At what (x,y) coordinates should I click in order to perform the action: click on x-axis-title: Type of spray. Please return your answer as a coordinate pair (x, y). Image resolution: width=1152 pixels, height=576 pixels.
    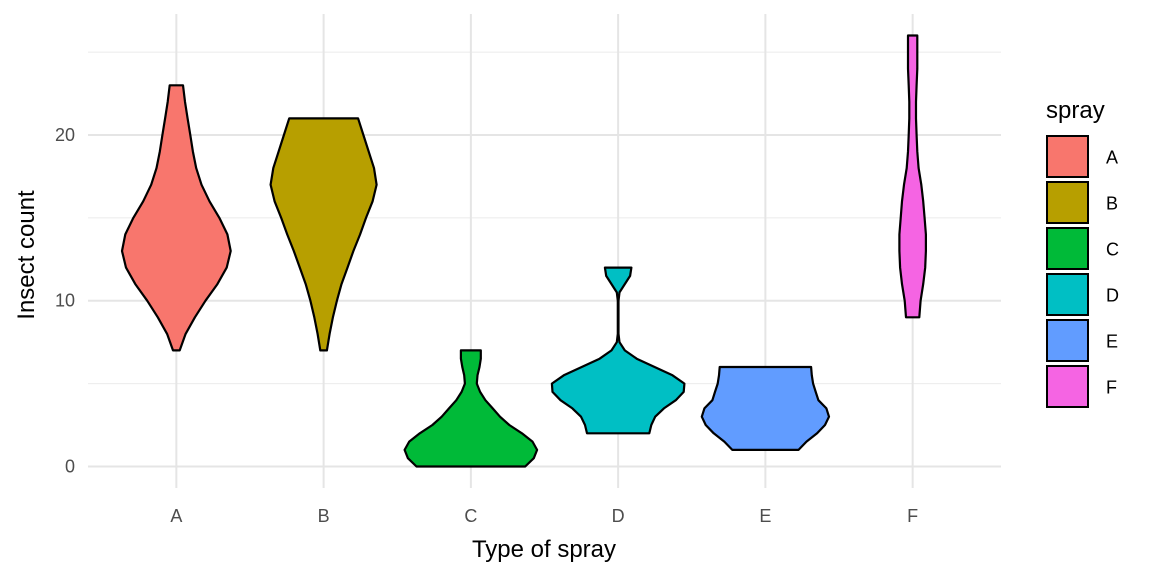
    Looking at the image, I should click on (544, 549).